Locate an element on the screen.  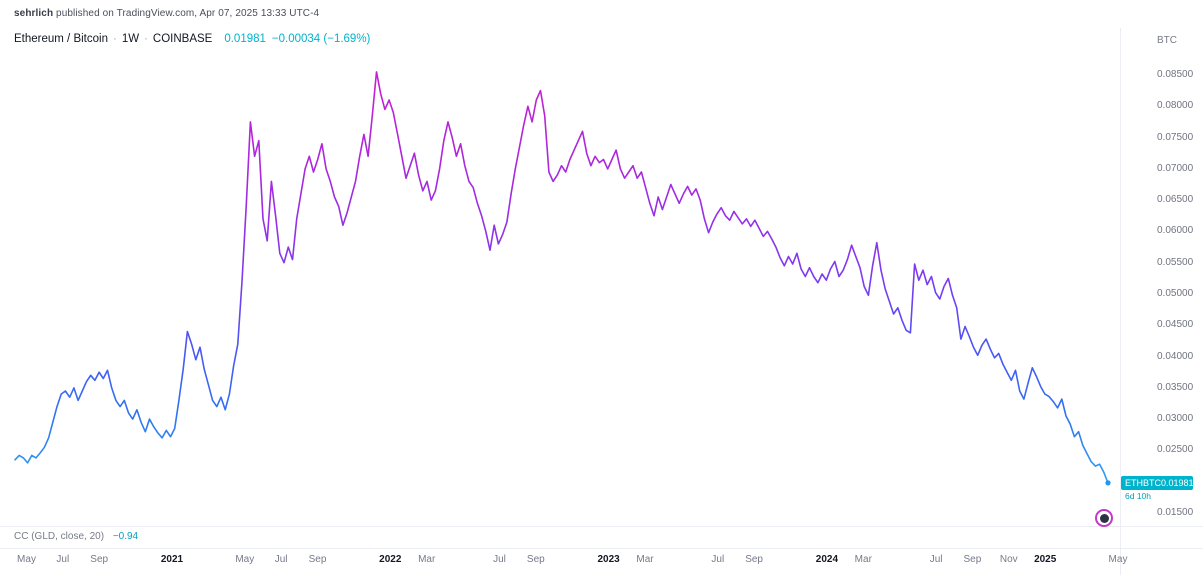
price-scale-divider is located at coordinates (1120, 301).